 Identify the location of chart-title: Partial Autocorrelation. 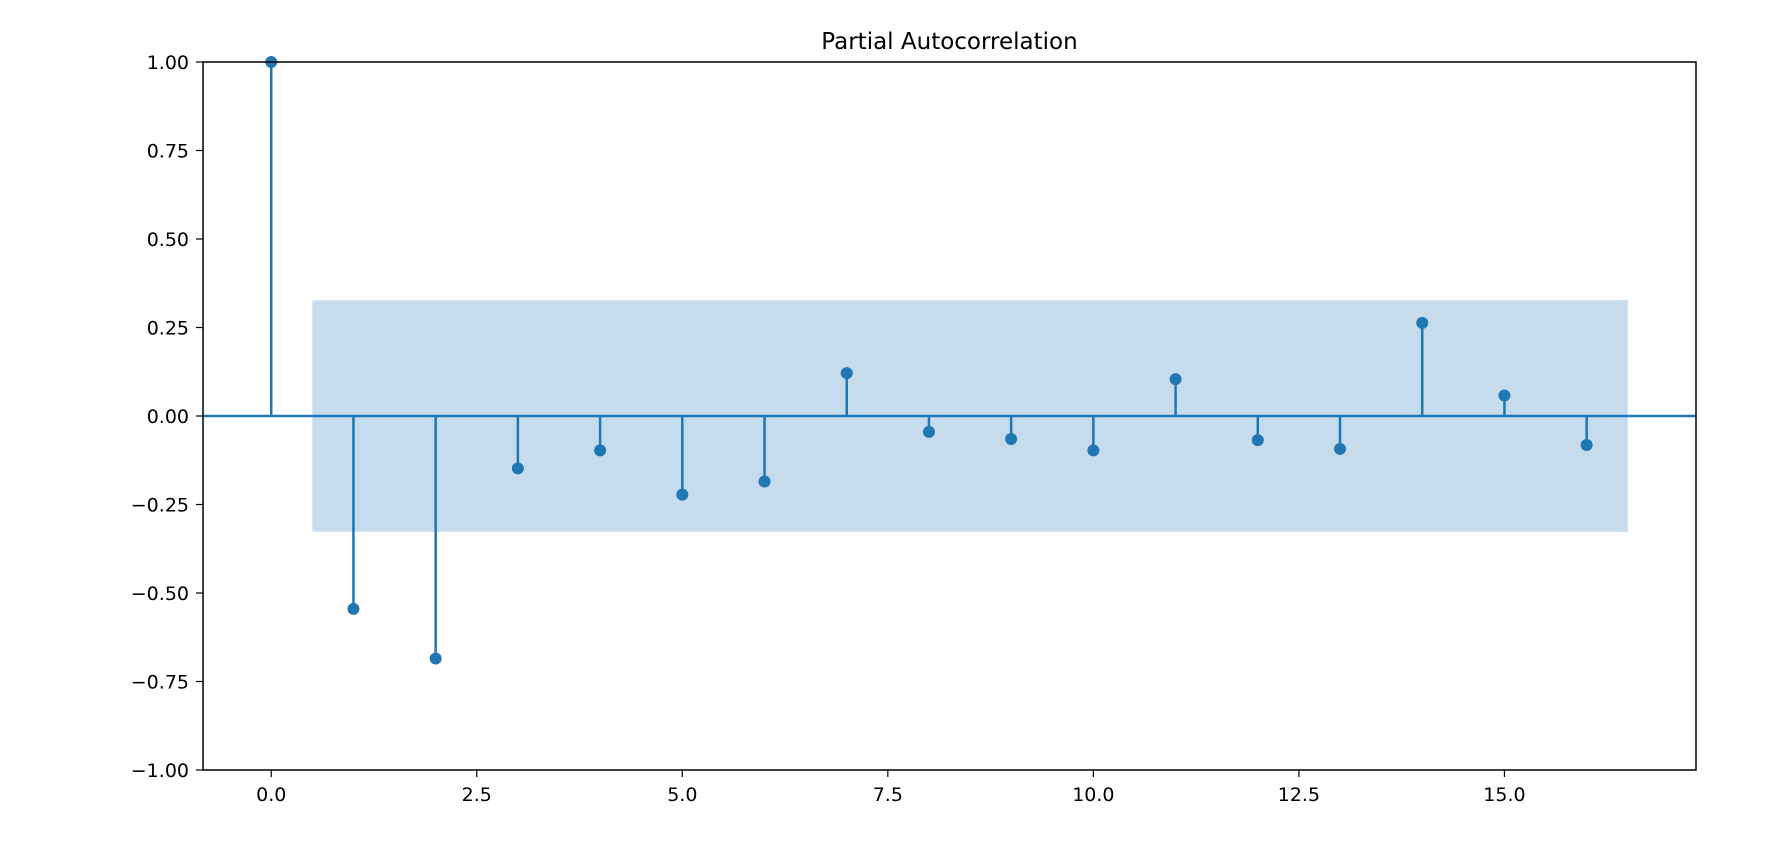
(949, 42).